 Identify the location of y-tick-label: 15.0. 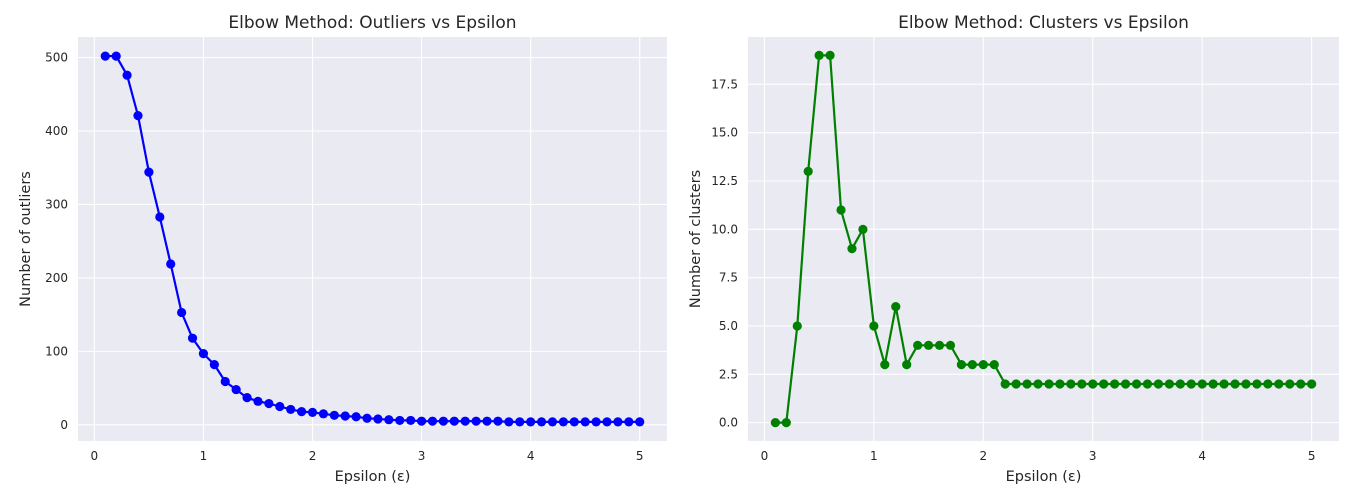
(724, 133).